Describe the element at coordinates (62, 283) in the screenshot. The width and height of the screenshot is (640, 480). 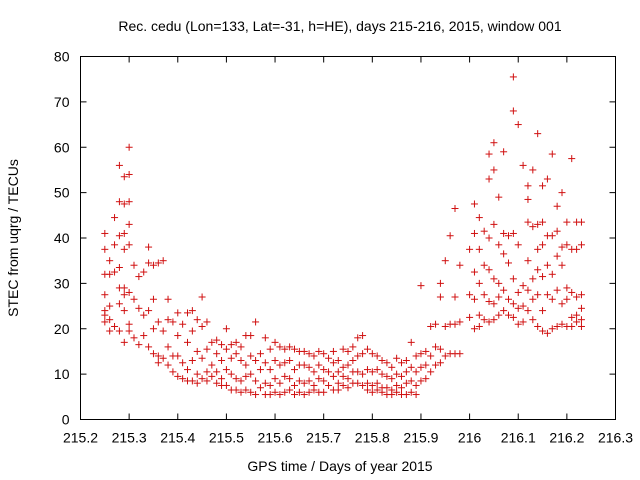
I see `y-tick-label: 30` at that location.